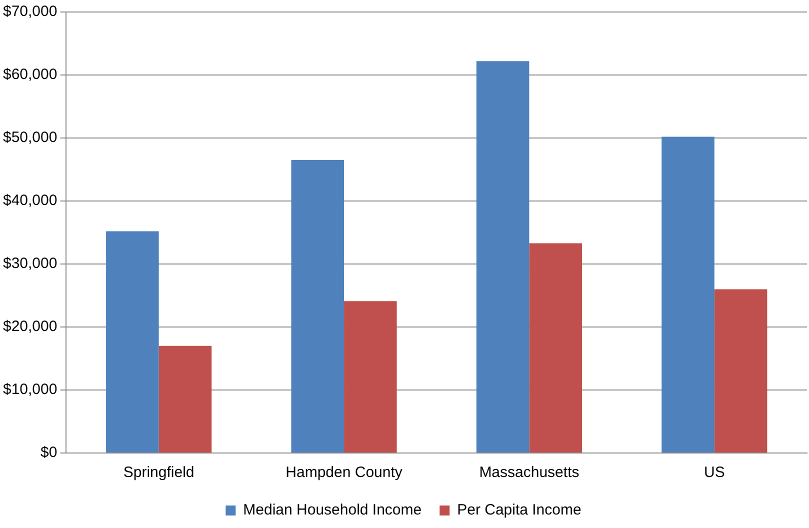 The width and height of the screenshot is (809, 528). Describe the element at coordinates (519, 510) in the screenshot. I see `legend-label: Per Capita Income` at that location.